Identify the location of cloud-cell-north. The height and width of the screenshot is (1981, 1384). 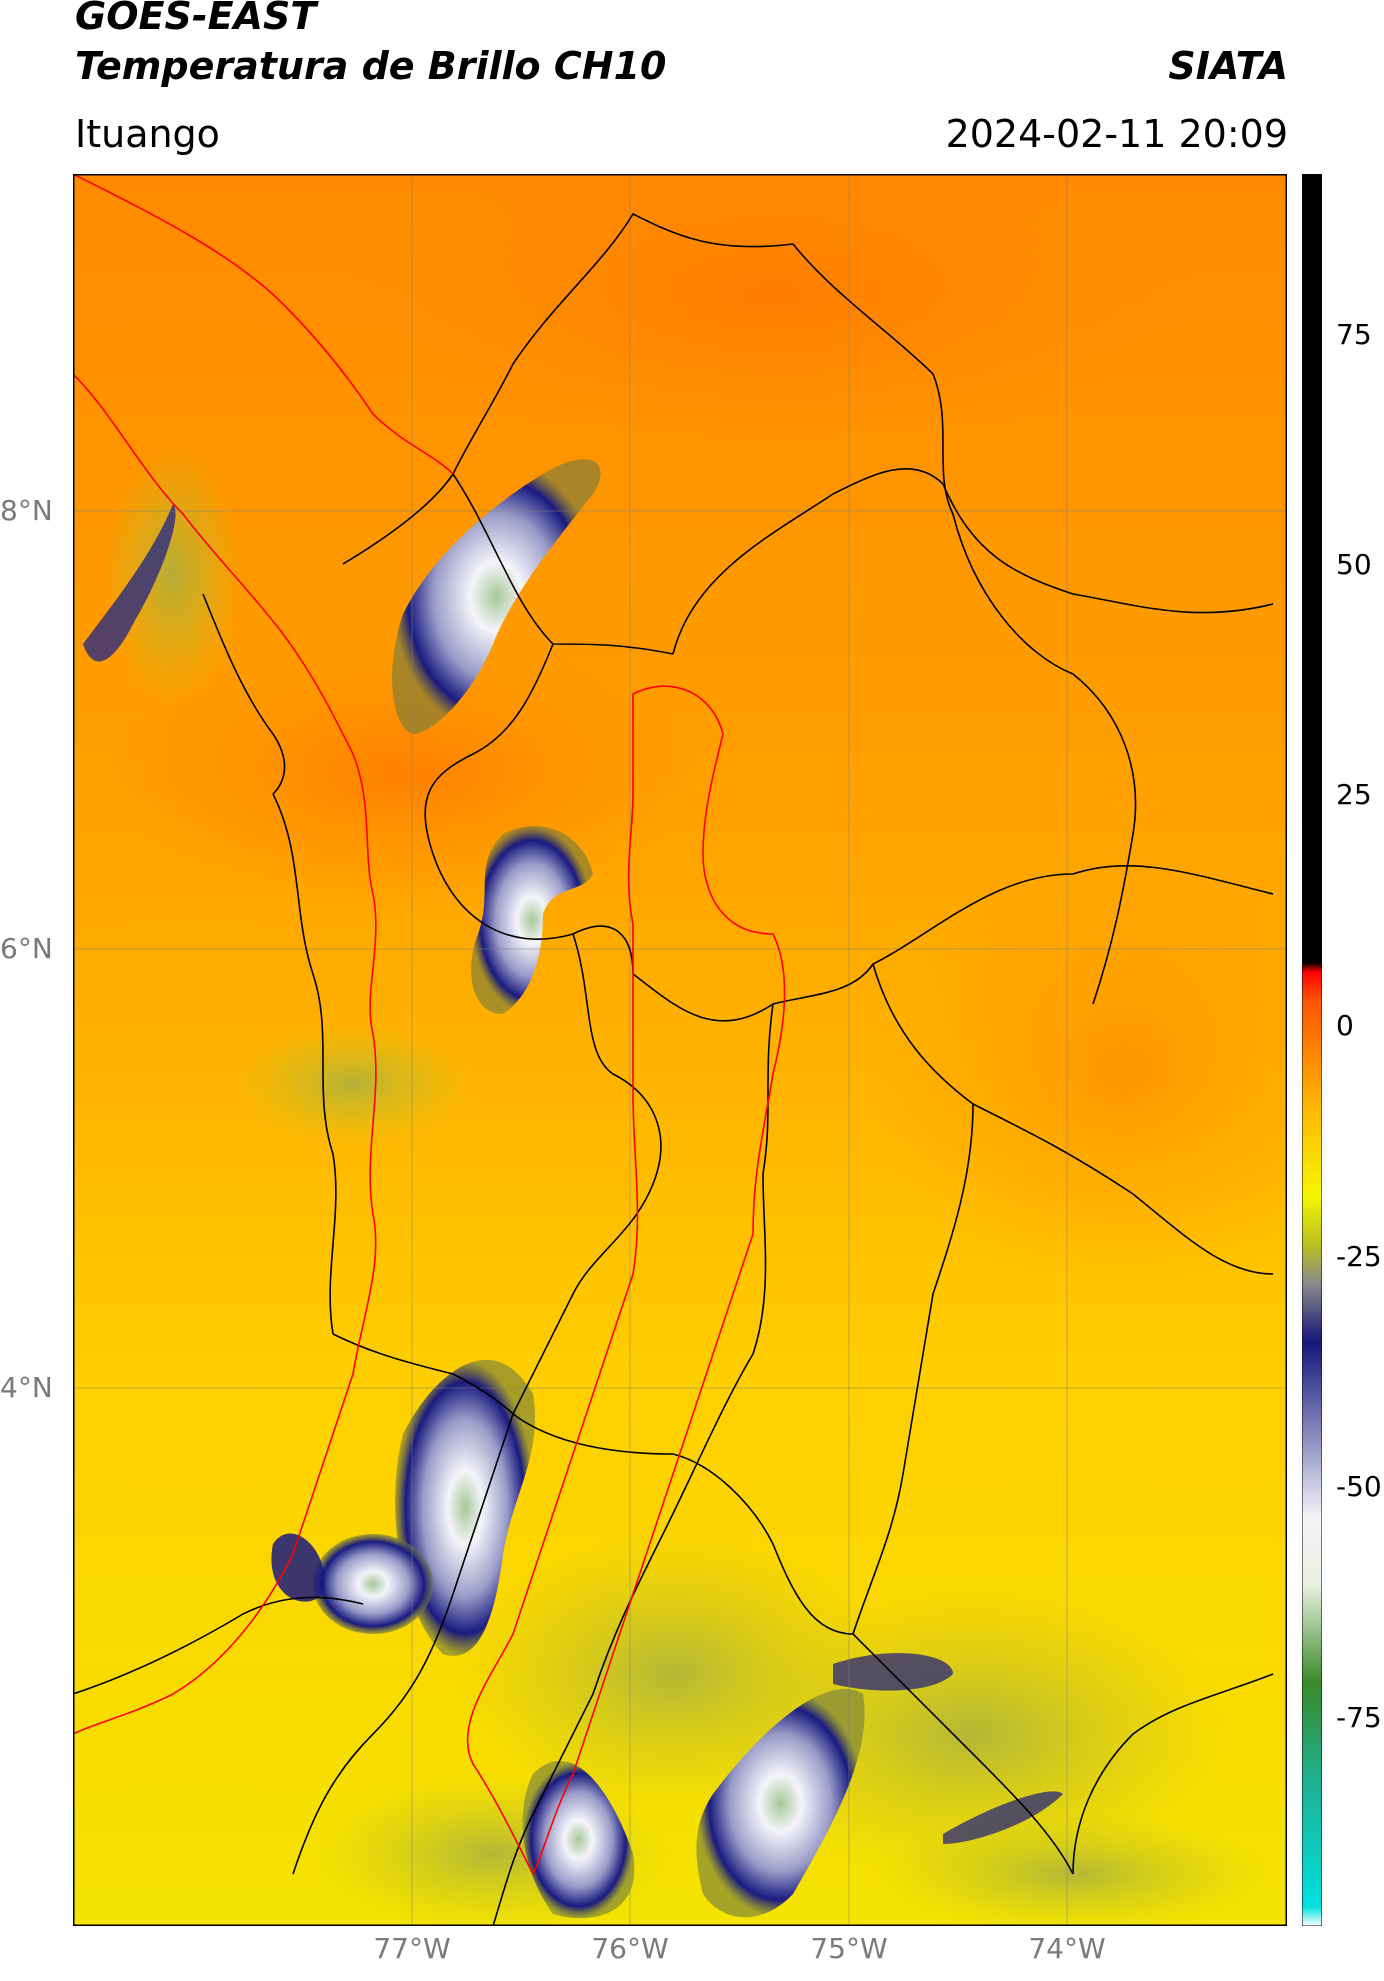
(496, 596).